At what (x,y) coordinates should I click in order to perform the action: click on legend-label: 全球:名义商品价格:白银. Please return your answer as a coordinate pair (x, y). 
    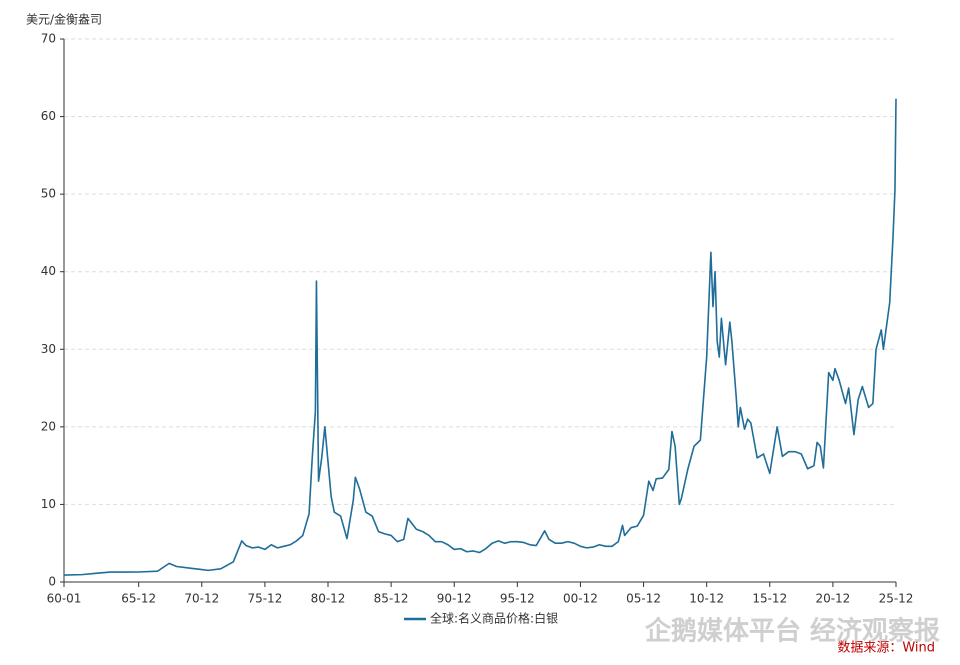
    Looking at the image, I should click on (494, 618).